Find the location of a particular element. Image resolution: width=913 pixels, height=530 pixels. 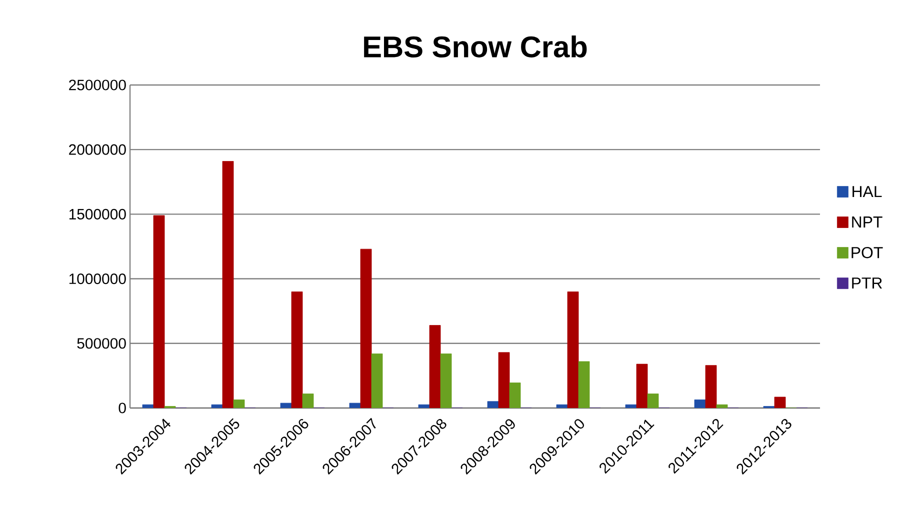

y-tick-label: 1000000 is located at coordinates (97, 278).